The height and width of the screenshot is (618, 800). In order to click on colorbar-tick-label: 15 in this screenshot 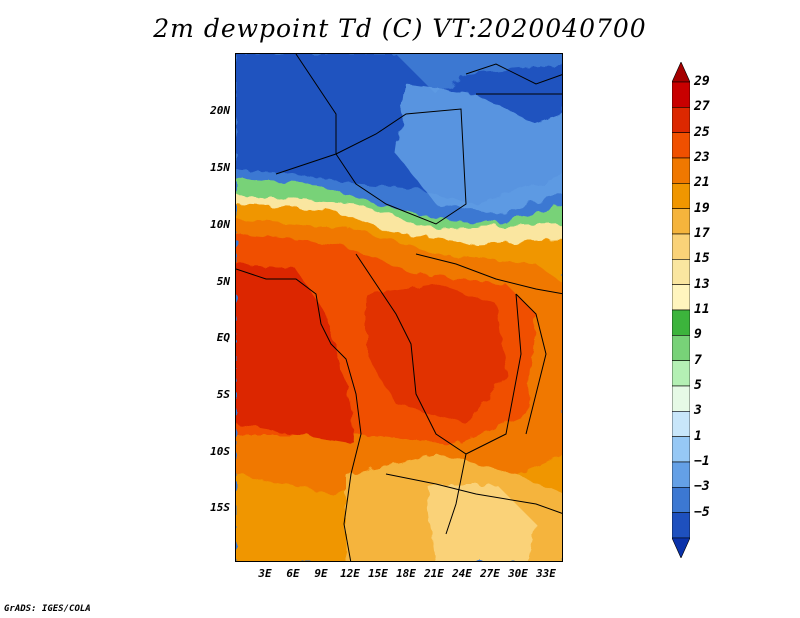, I will do `click(702, 259)`.